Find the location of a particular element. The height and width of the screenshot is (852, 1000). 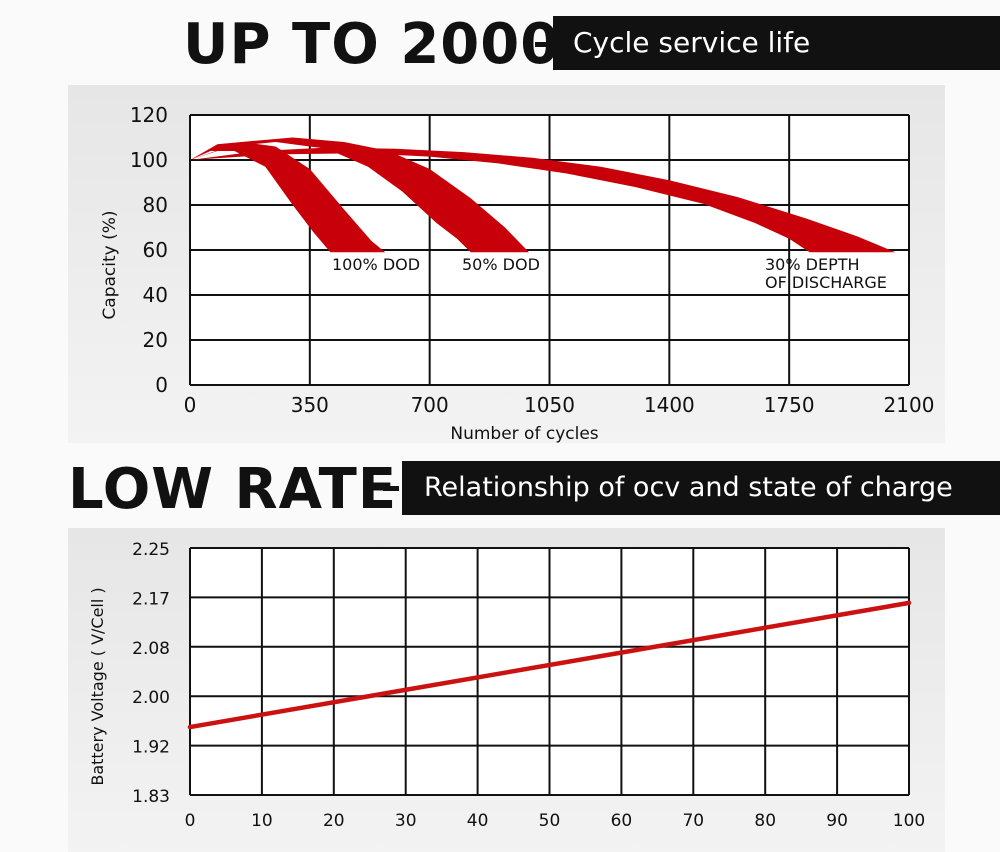

low-rate-banner: Relationship of ocv and state of charge is located at coordinates (701, 488).